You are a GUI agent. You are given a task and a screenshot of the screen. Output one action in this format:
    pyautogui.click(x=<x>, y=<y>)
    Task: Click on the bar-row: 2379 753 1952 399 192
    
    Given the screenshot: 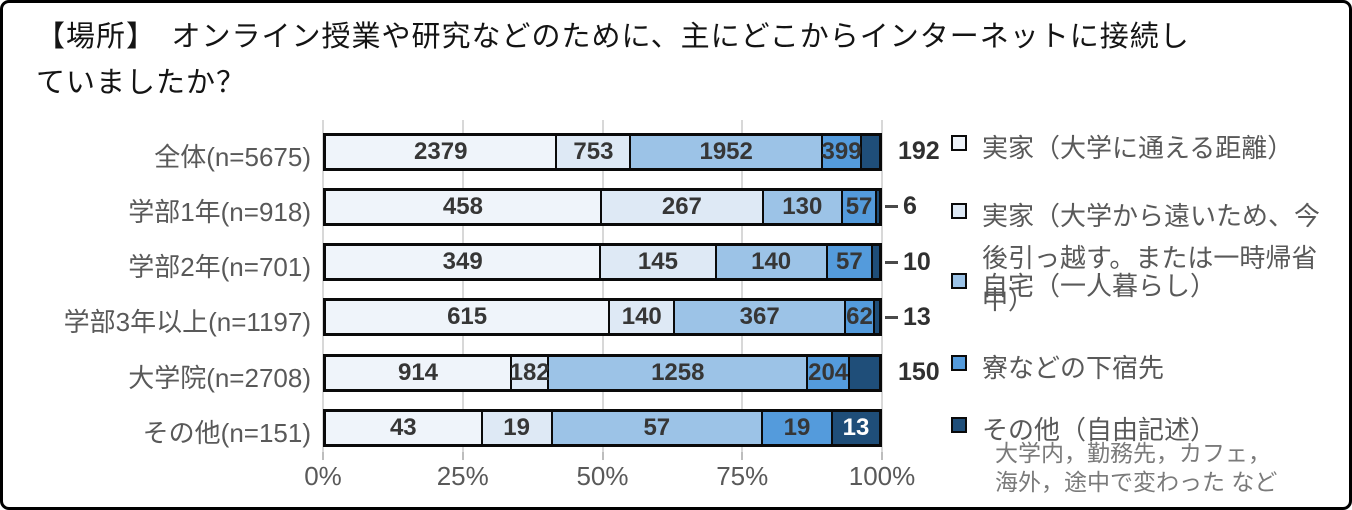 What is the action you would take?
    pyautogui.click(x=631, y=151)
    